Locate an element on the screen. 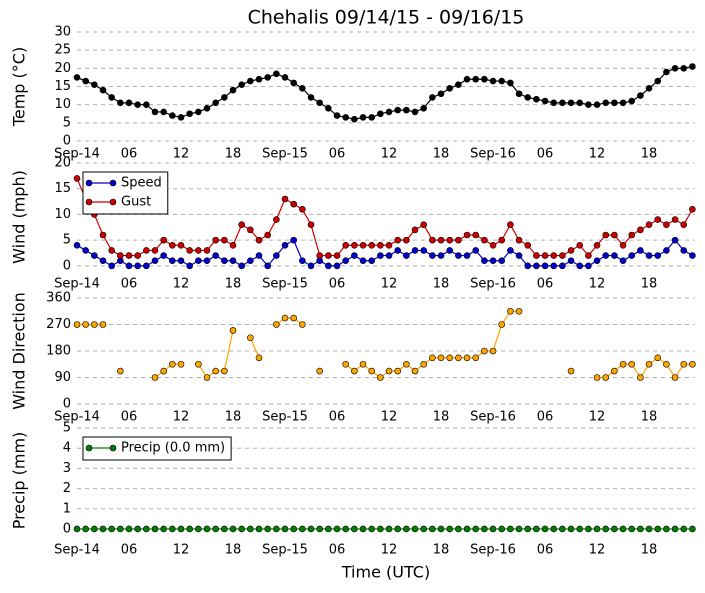 Image resolution: width=705 pixels, height=593 pixels. y-tick-label: 270 is located at coordinates (58, 324).